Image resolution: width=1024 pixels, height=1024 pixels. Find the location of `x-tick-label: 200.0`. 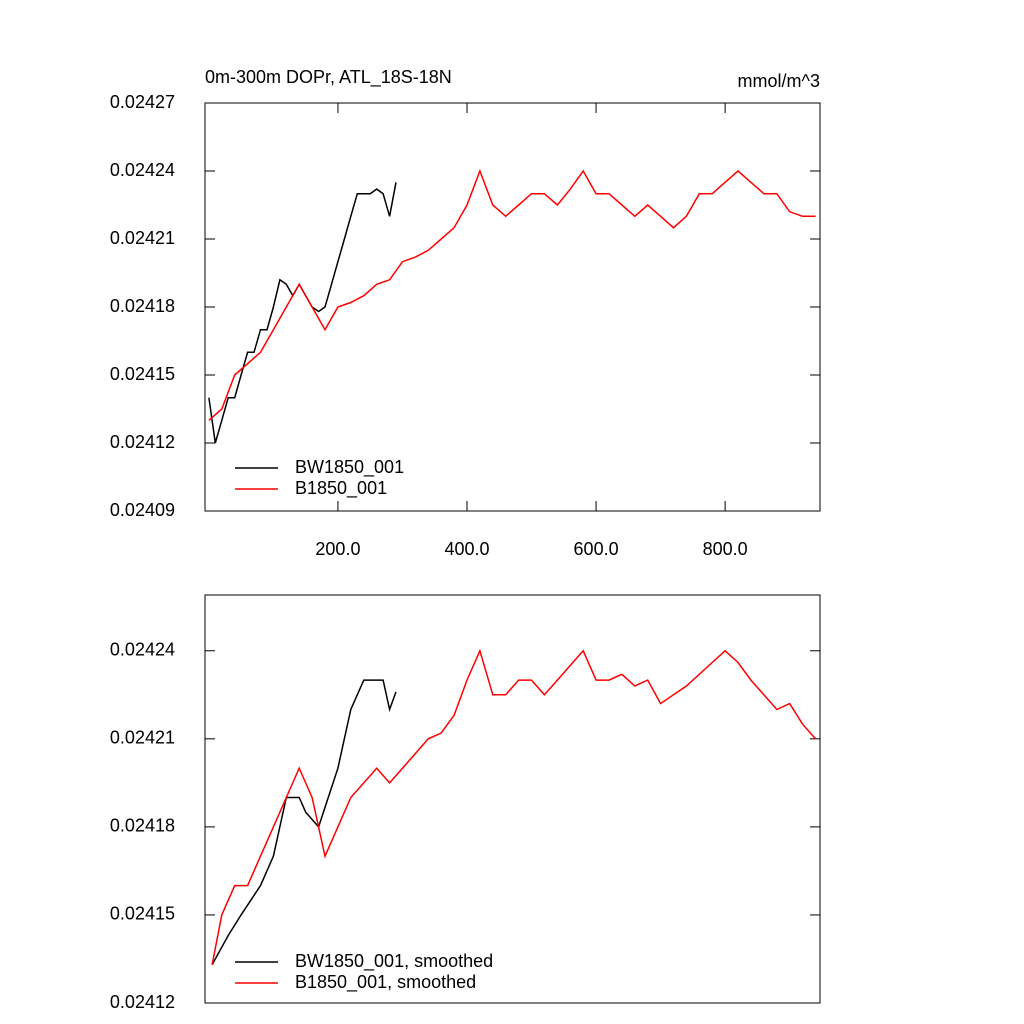

x-tick-label: 200.0 is located at coordinates (337, 549).